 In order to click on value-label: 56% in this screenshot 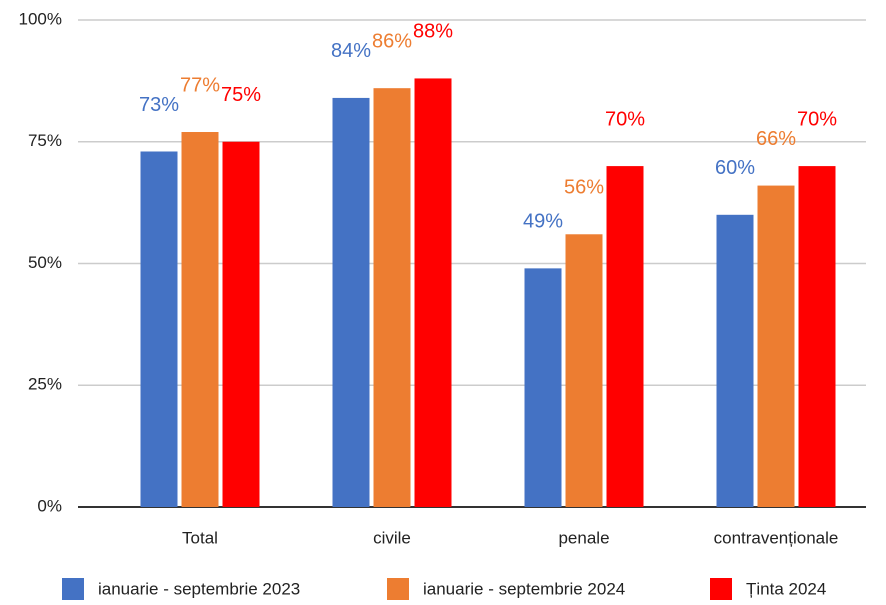, I will do `click(584, 188)`.